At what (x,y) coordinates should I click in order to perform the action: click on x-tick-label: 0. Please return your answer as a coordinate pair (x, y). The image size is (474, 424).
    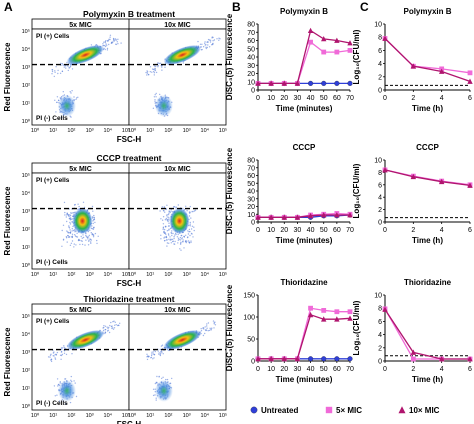
    Looking at the image, I should click on (385, 98).